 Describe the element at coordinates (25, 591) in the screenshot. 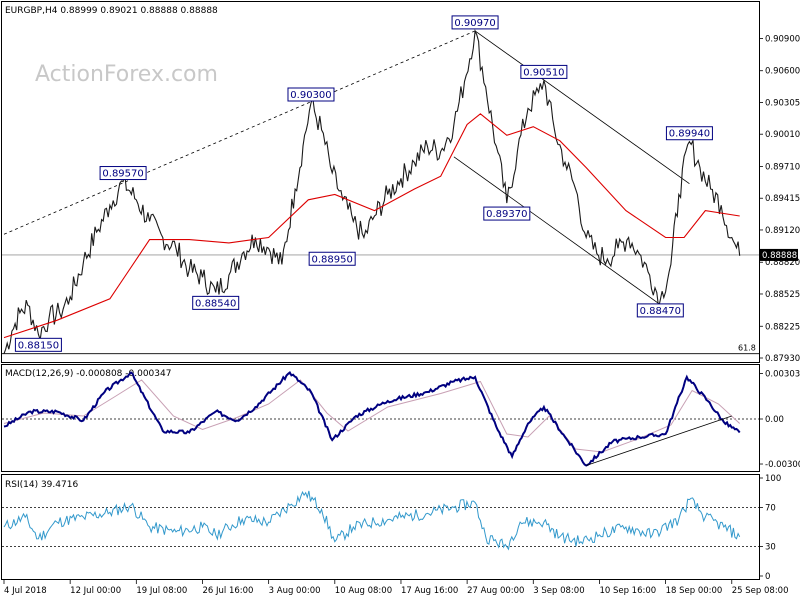

I see `x-axis-tick-label: 4 Jul 2018` at that location.